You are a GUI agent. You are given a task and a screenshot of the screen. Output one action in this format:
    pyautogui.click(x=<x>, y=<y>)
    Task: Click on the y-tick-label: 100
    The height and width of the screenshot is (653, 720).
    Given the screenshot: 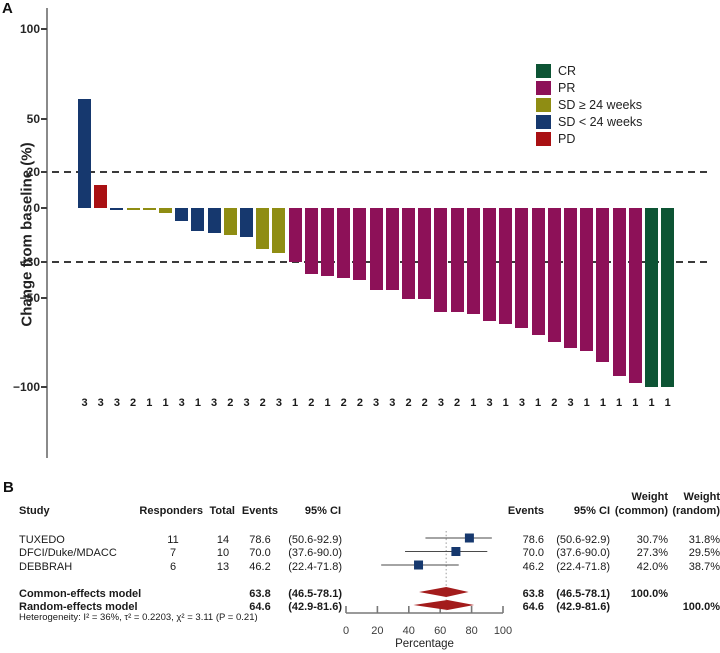 What is the action you would take?
    pyautogui.click(x=29, y=29)
    